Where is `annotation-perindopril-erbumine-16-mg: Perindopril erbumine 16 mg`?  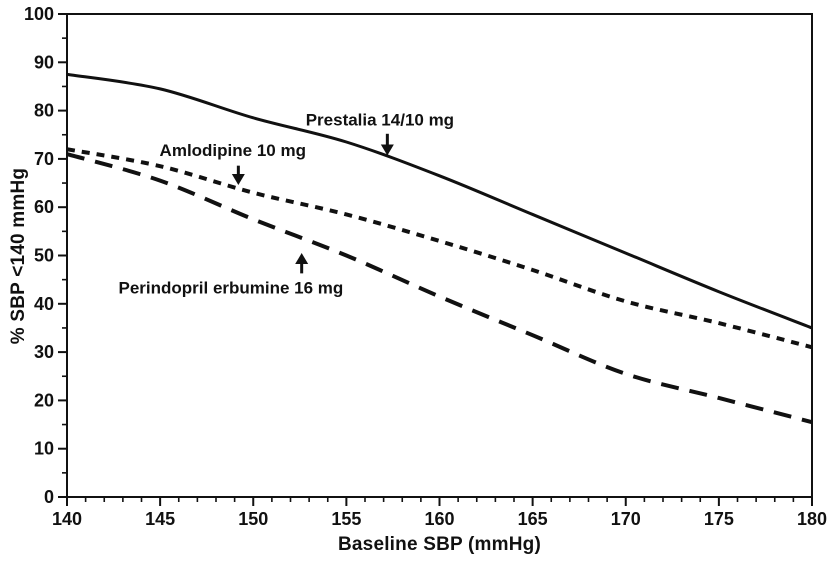 annotation-perindopril-erbumine-16-mg: Perindopril erbumine 16 mg is located at coordinates (230, 287).